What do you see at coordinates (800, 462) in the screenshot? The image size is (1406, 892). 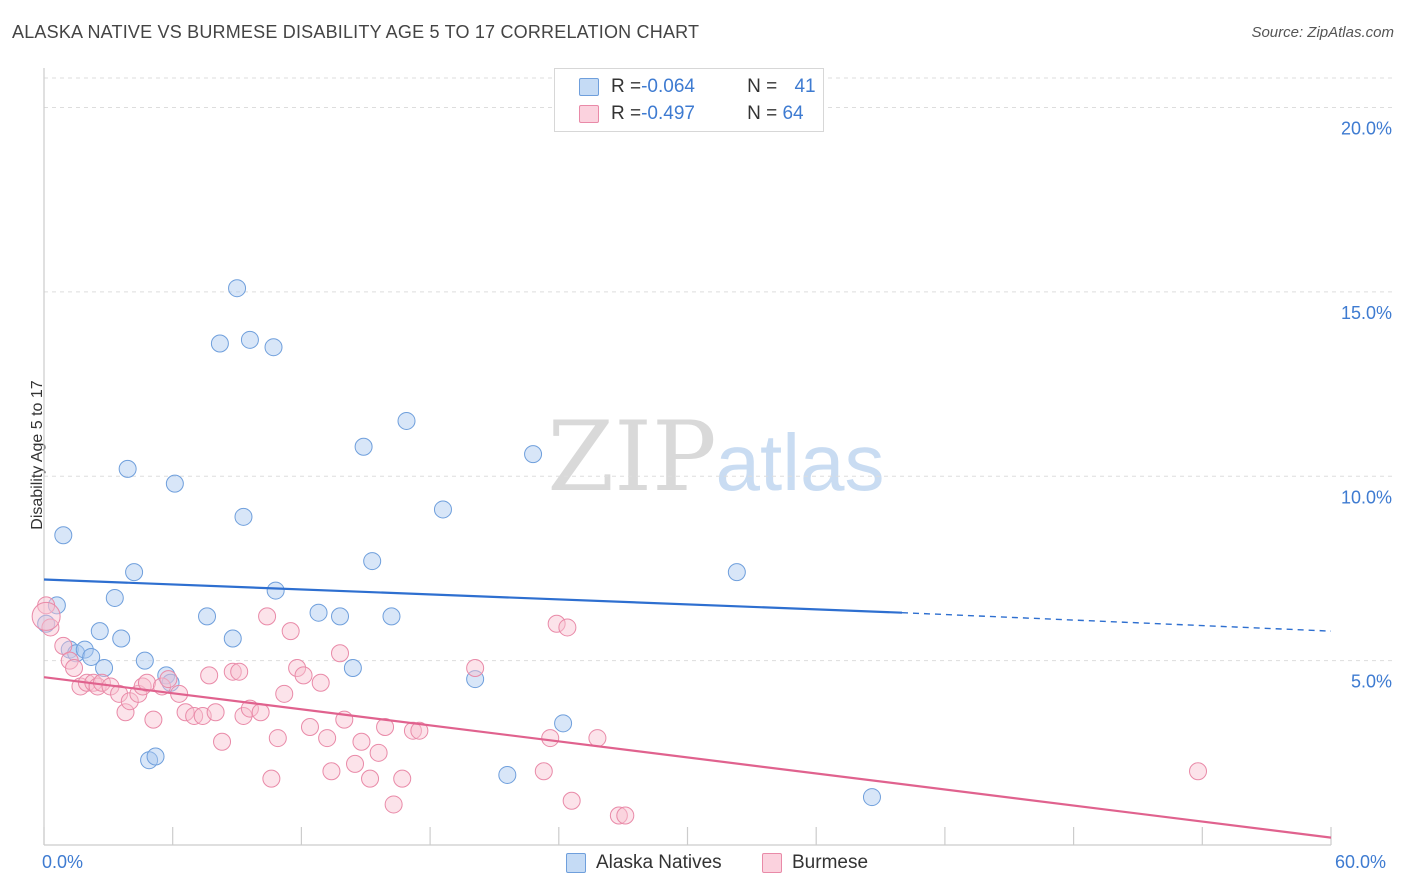 I see `watermark-atlas: atlas` at bounding box center [800, 462].